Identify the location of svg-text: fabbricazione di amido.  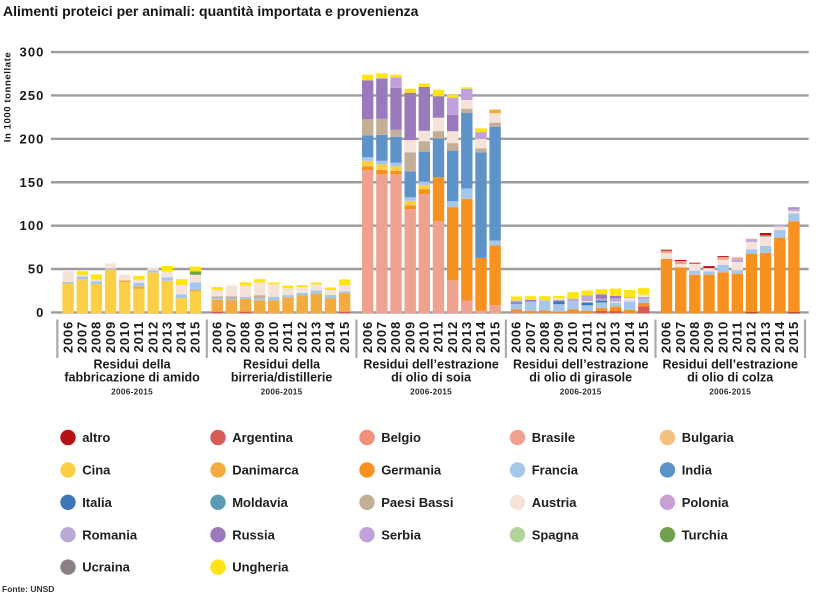
(132, 378).